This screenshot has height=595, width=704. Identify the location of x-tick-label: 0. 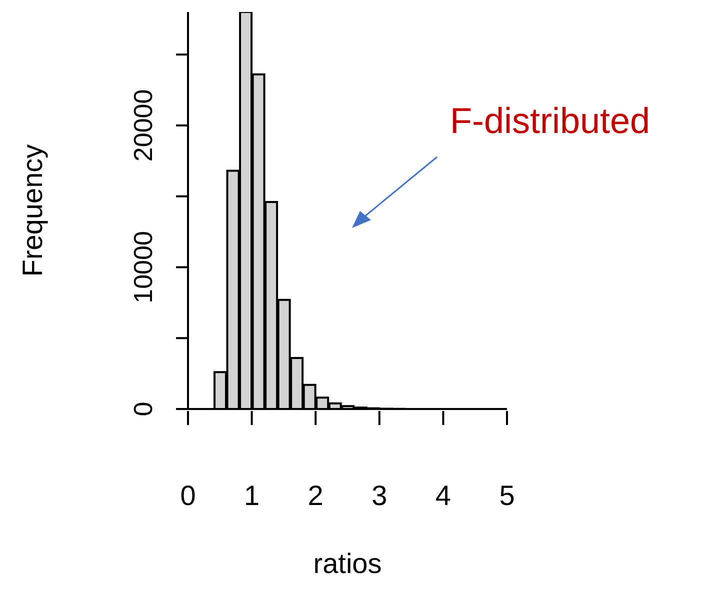
(188, 495).